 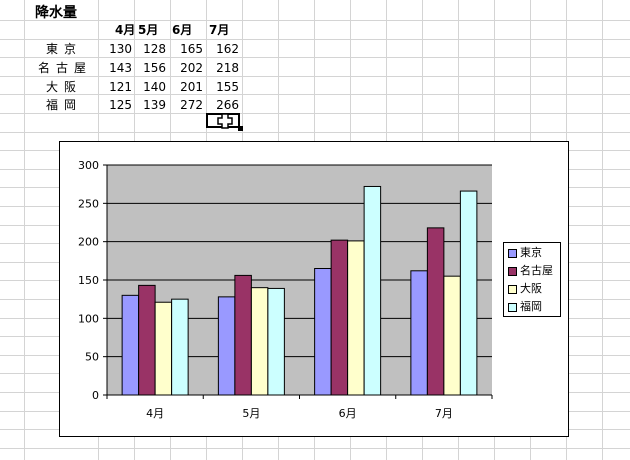 What do you see at coordinates (148, 30) in the screenshot?
I see `month-header-1: 5月` at bounding box center [148, 30].